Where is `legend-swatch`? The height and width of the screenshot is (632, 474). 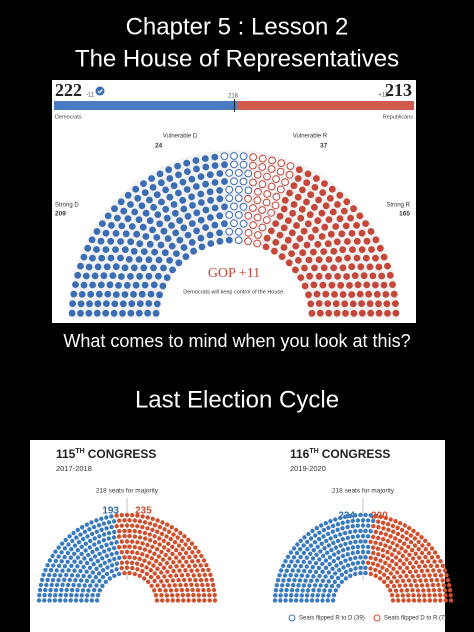 legend-swatch is located at coordinates (377, 618).